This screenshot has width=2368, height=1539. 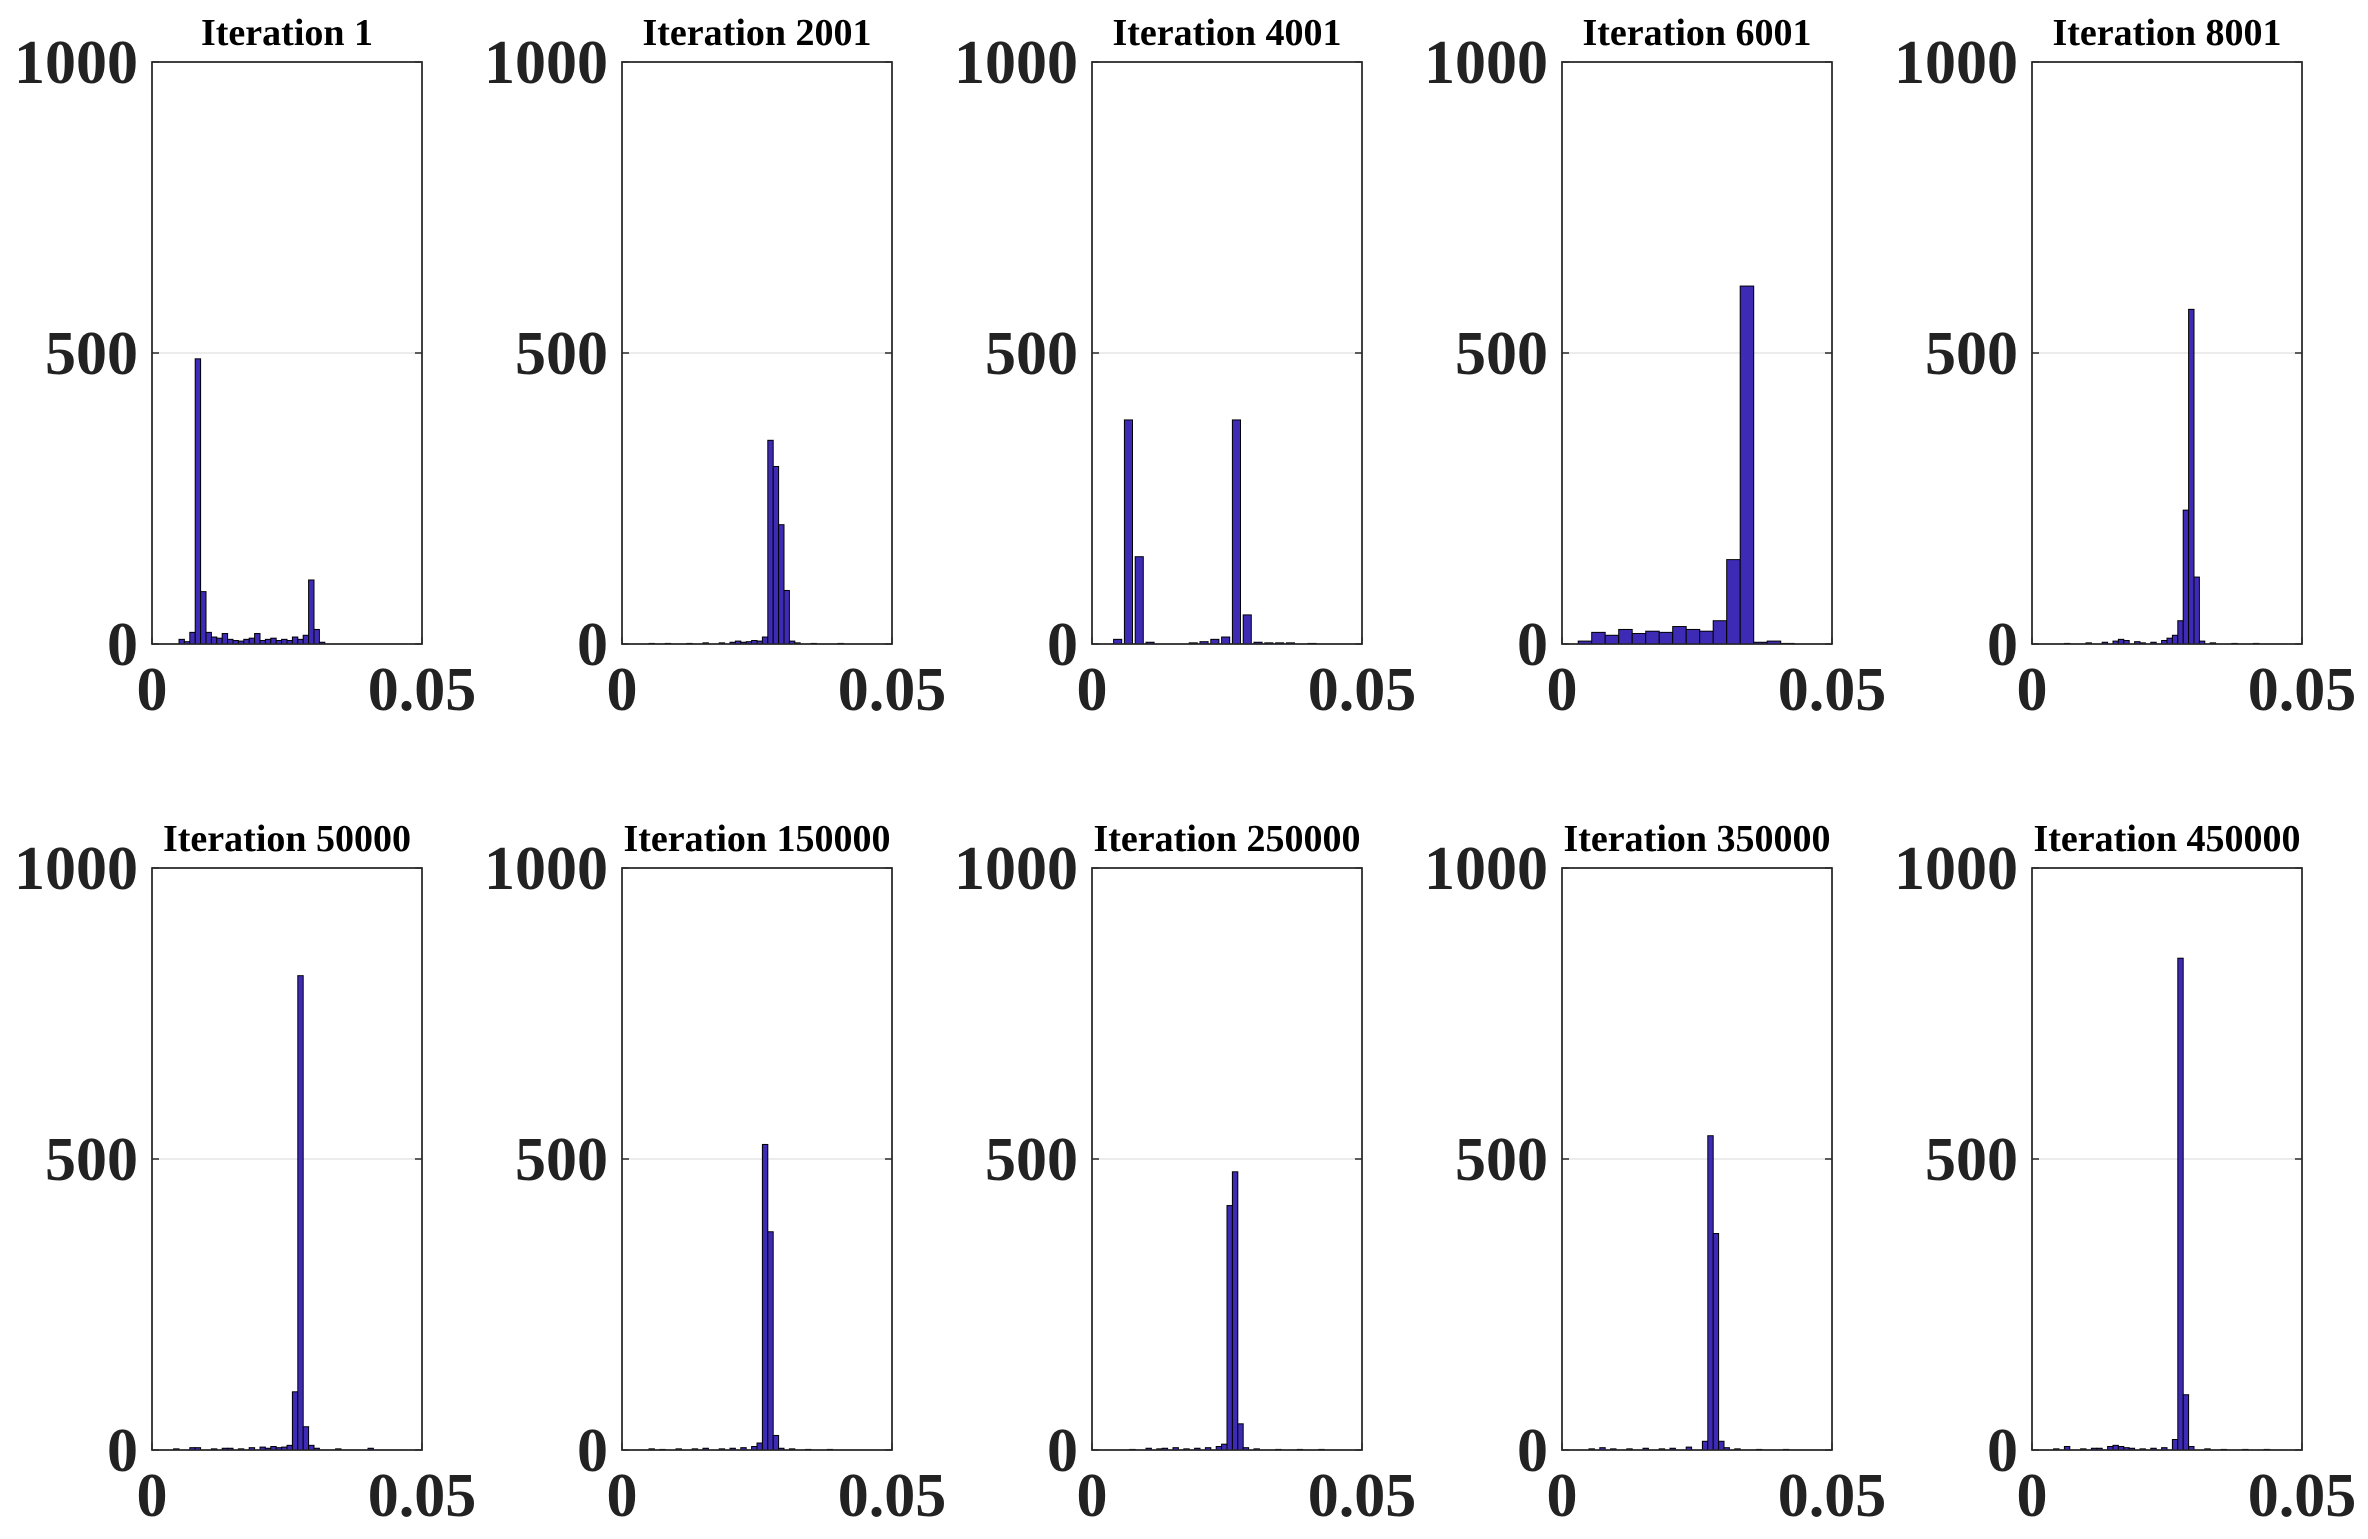 What do you see at coordinates (2166, 839) in the screenshot?
I see `panel-title: Iteration 450000` at bounding box center [2166, 839].